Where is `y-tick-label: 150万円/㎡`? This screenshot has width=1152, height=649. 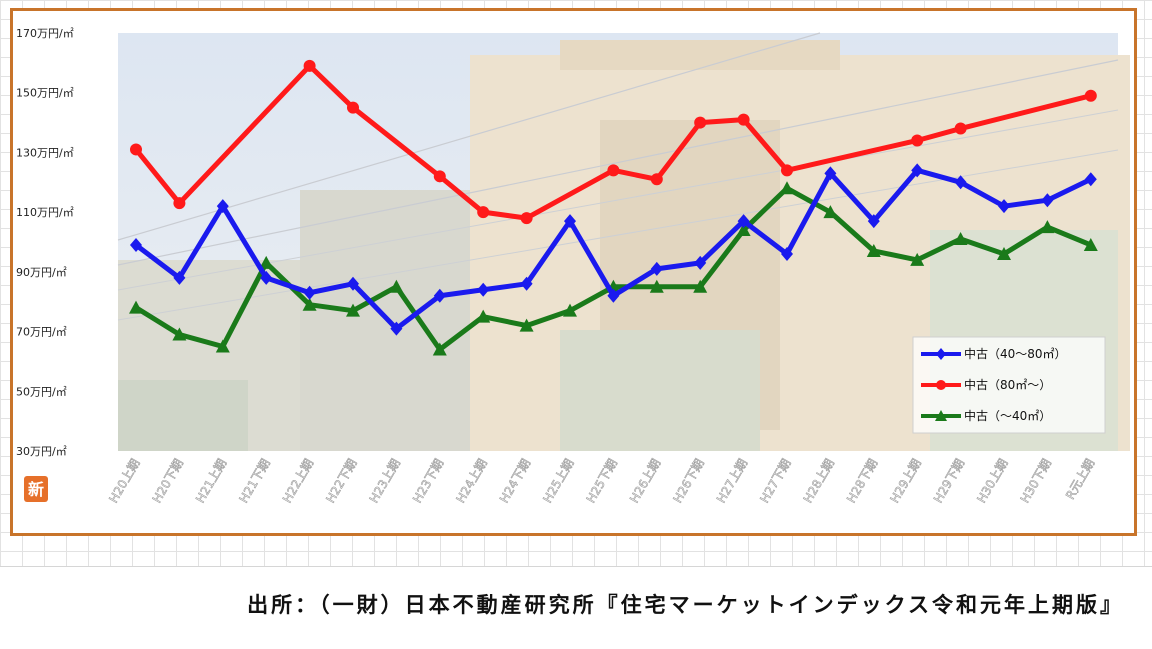 y-tick-label: 150万円/㎡ is located at coordinates (45, 93).